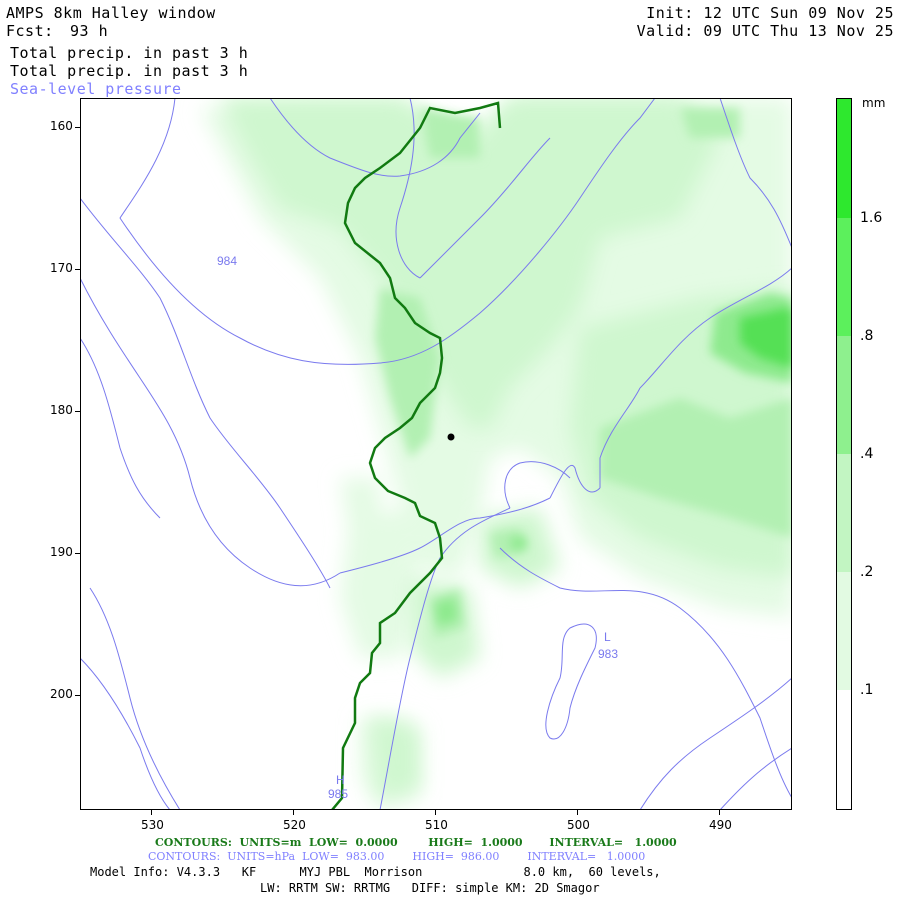  What do you see at coordinates (111, 13) in the screenshot?
I see `map-title: AMPS 8km Halley window` at bounding box center [111, 13].